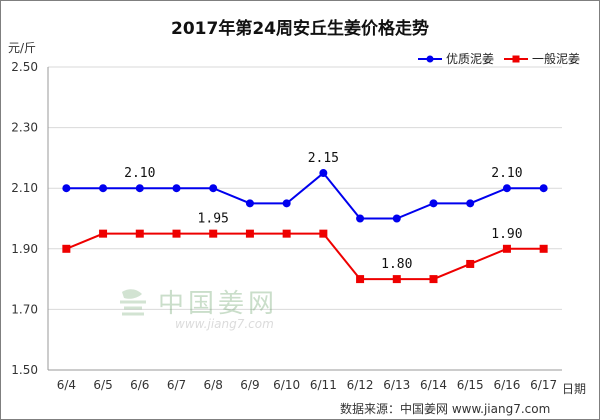 The image size is (600, 420). Describe the element at coordinates (469, 59) in the screenshot. I see `legend-label-premium: 优质泥姜` at that location.